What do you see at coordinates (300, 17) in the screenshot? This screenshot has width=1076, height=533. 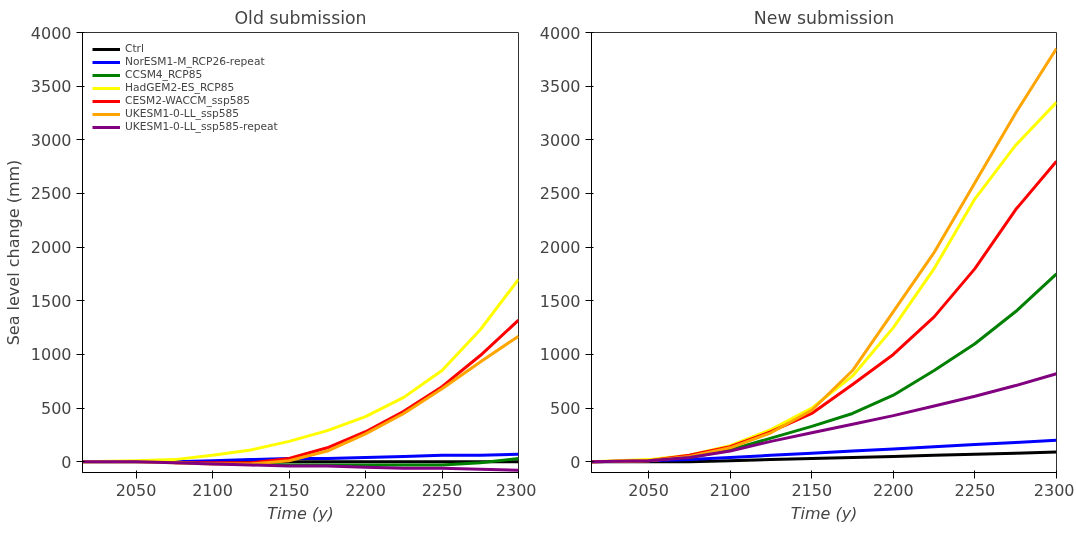 I see `chart-title: Old submission` at bounding box center [300, 17].